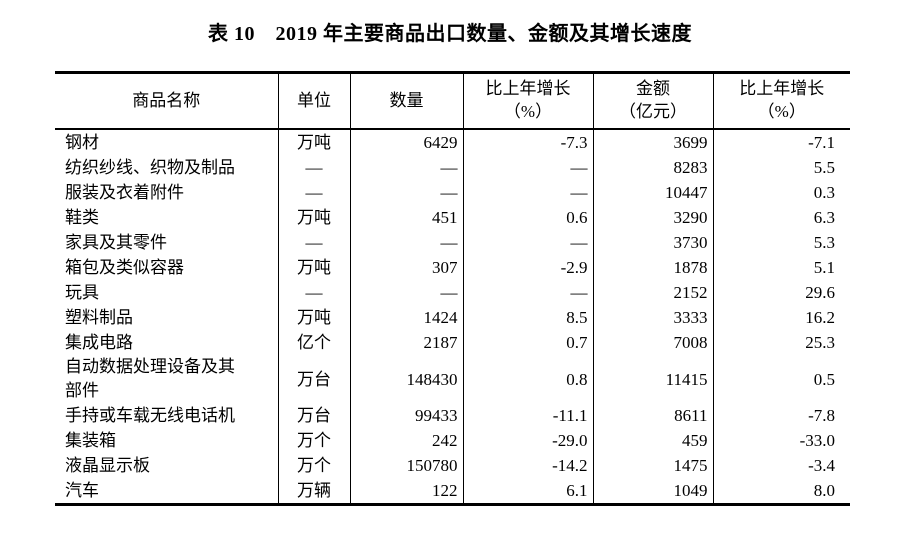  I want to click on amount-cell: 3333, so click(653, 317).